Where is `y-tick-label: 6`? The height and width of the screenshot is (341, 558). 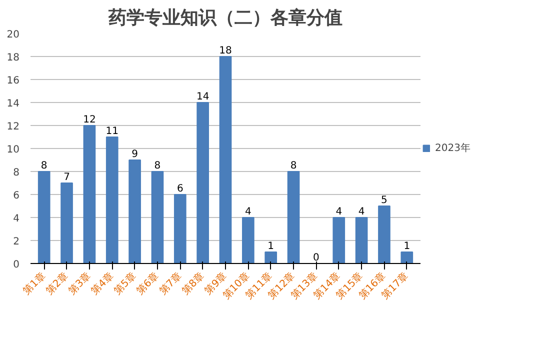
y-tick-label: 6 is located at coordinates (16, 196).